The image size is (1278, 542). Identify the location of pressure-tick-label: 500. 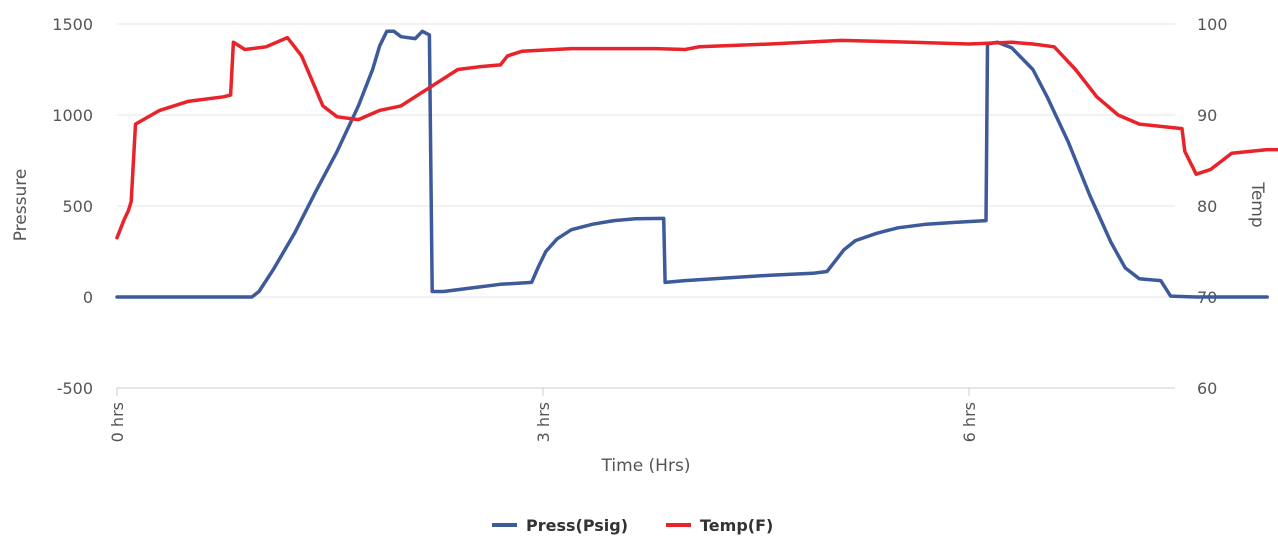
(77, 206).